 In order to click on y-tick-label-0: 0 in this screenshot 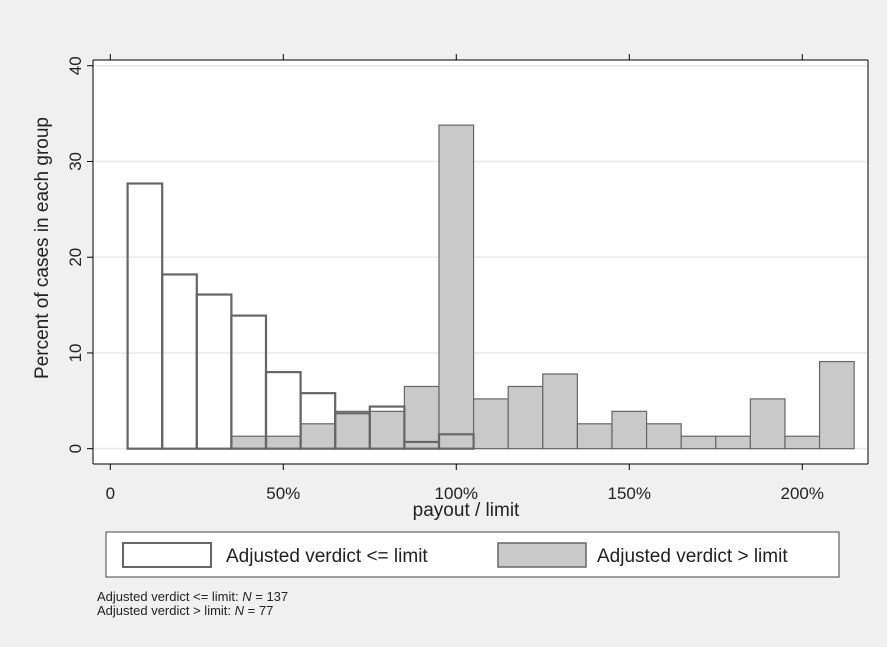, I will do `click(75, 448)`.